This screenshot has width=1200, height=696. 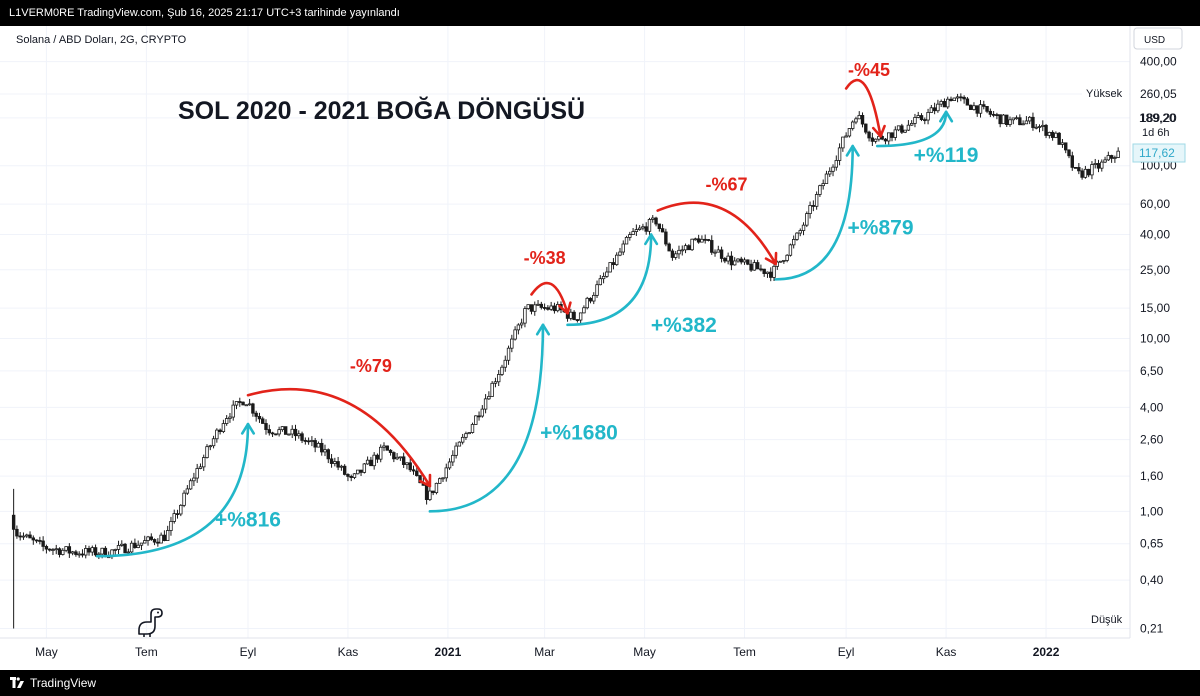 What do you see at coordinates (545, 258) in the screenshot?
I see `annotation-label: -%38` at bounding box center [545, 258].